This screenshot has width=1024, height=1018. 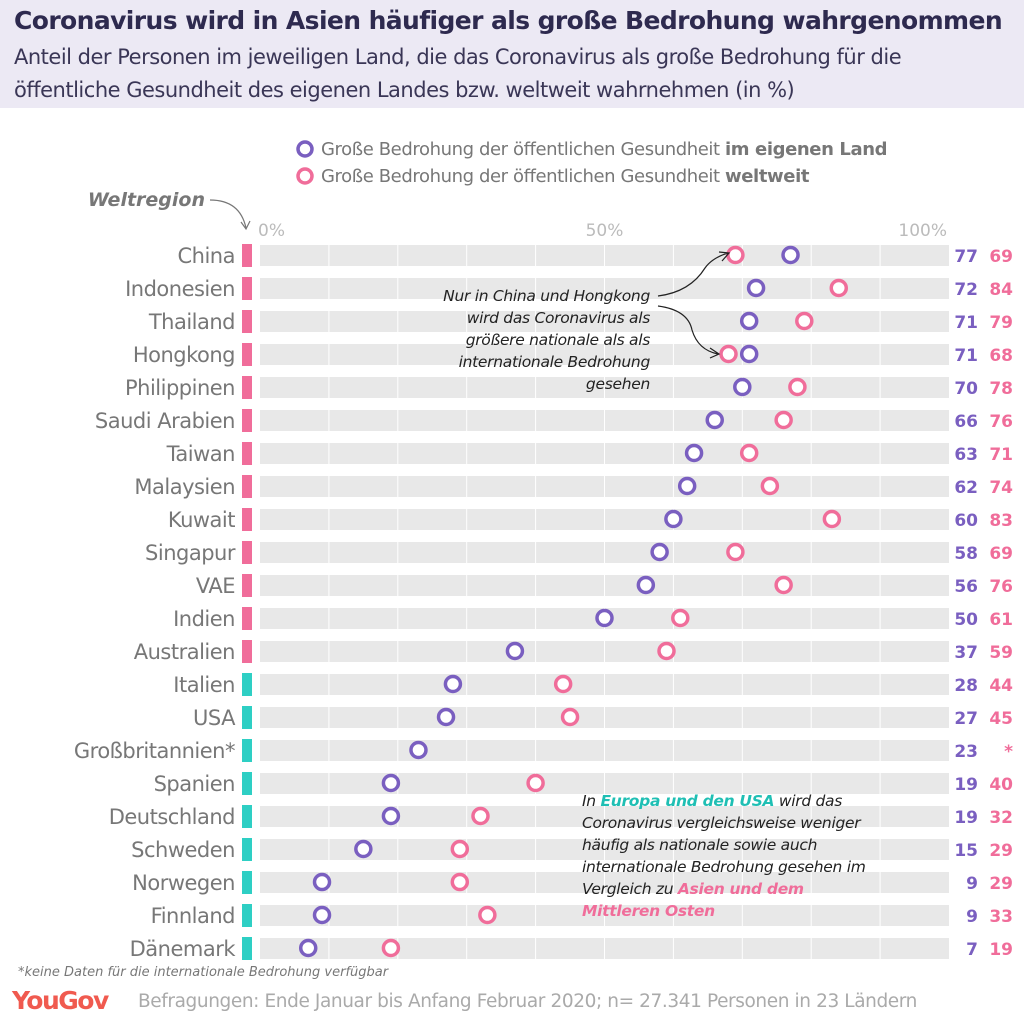 I want to click on x-tick-label: 0%, so click(x=271, y=231).